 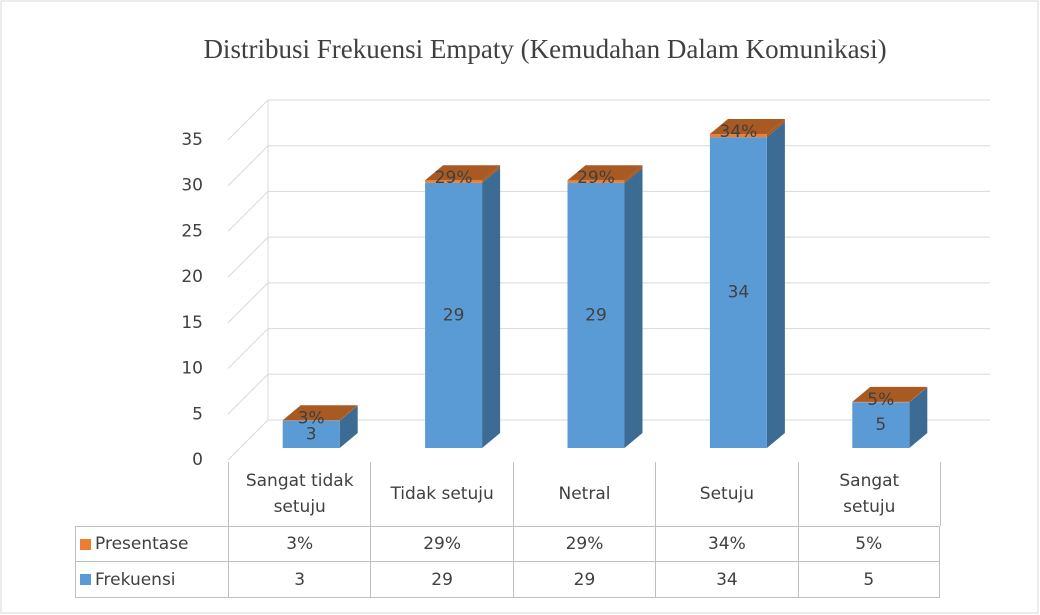 What do you see at coordinates (192, 186) in the screenshot?
I see `y-tick-label: 30` at bounding box center [192, 186].